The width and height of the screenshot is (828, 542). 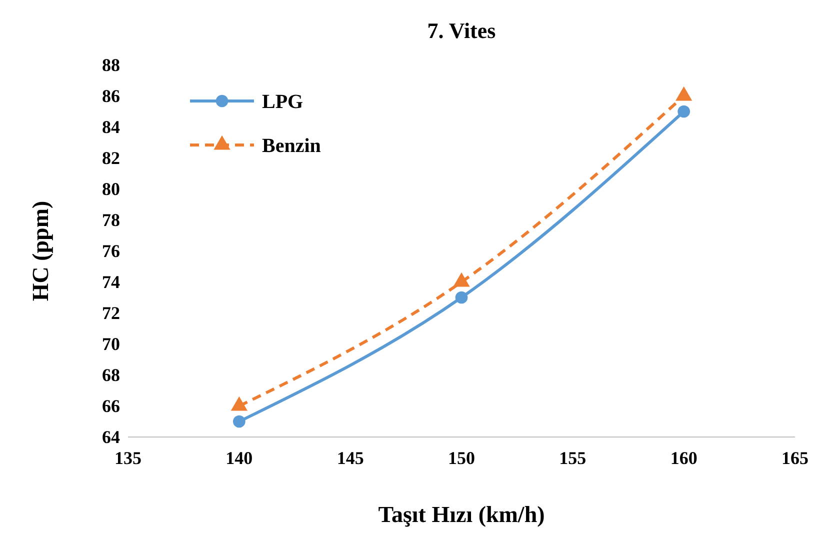 What do you see at coordinates (461, 30) in the screenshot?
I see `chart-title: 7. Vites` at bounding box center [461, 30].